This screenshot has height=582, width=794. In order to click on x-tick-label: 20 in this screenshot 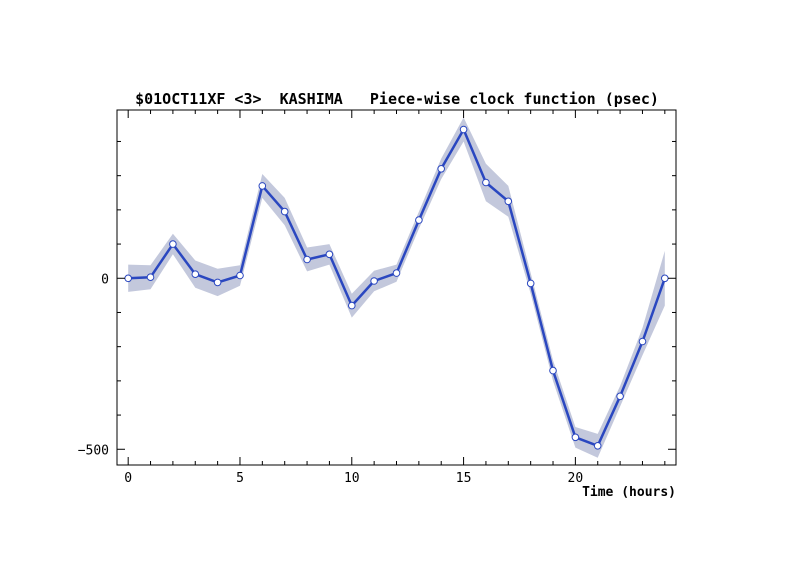, I will do `click(576, 478)`.